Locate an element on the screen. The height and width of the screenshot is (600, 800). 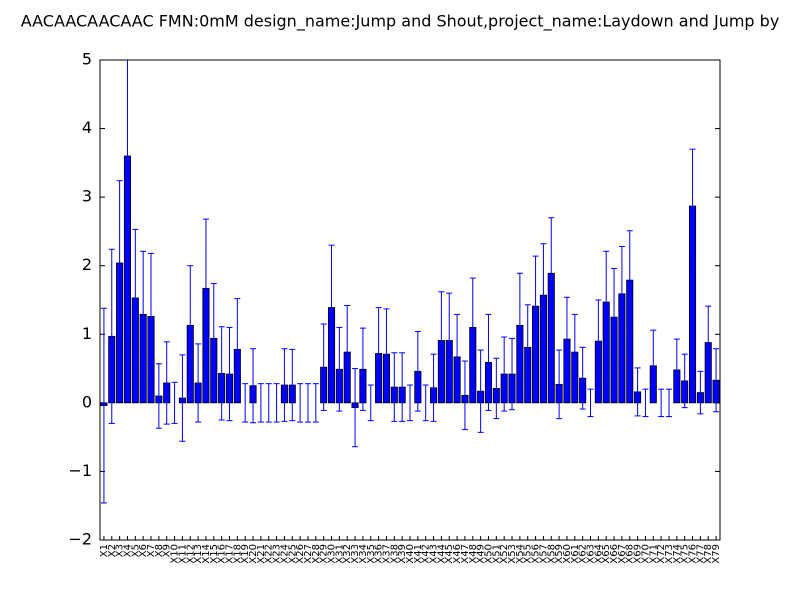
x-tick-label: X35 is located at coordinates (371, 554).